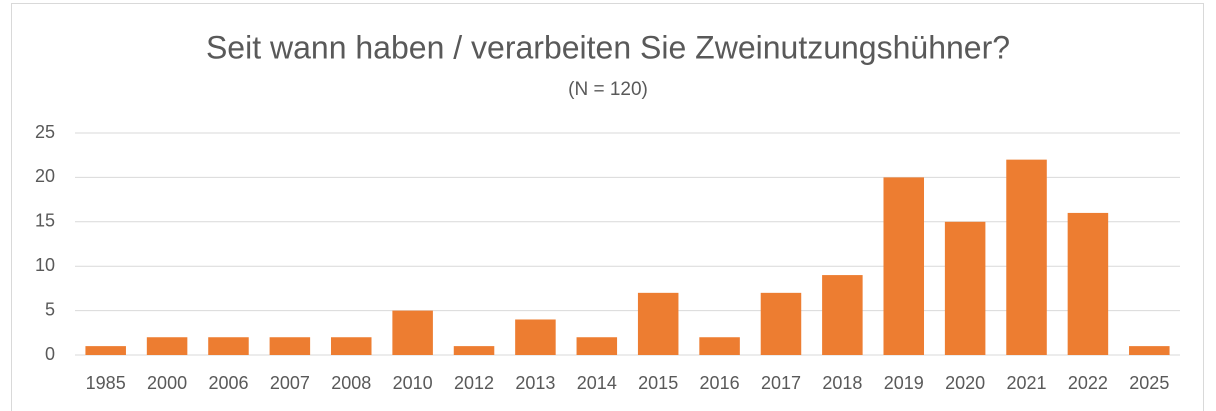  I want to click on x-tick-label: 2007, so click(290, 383).